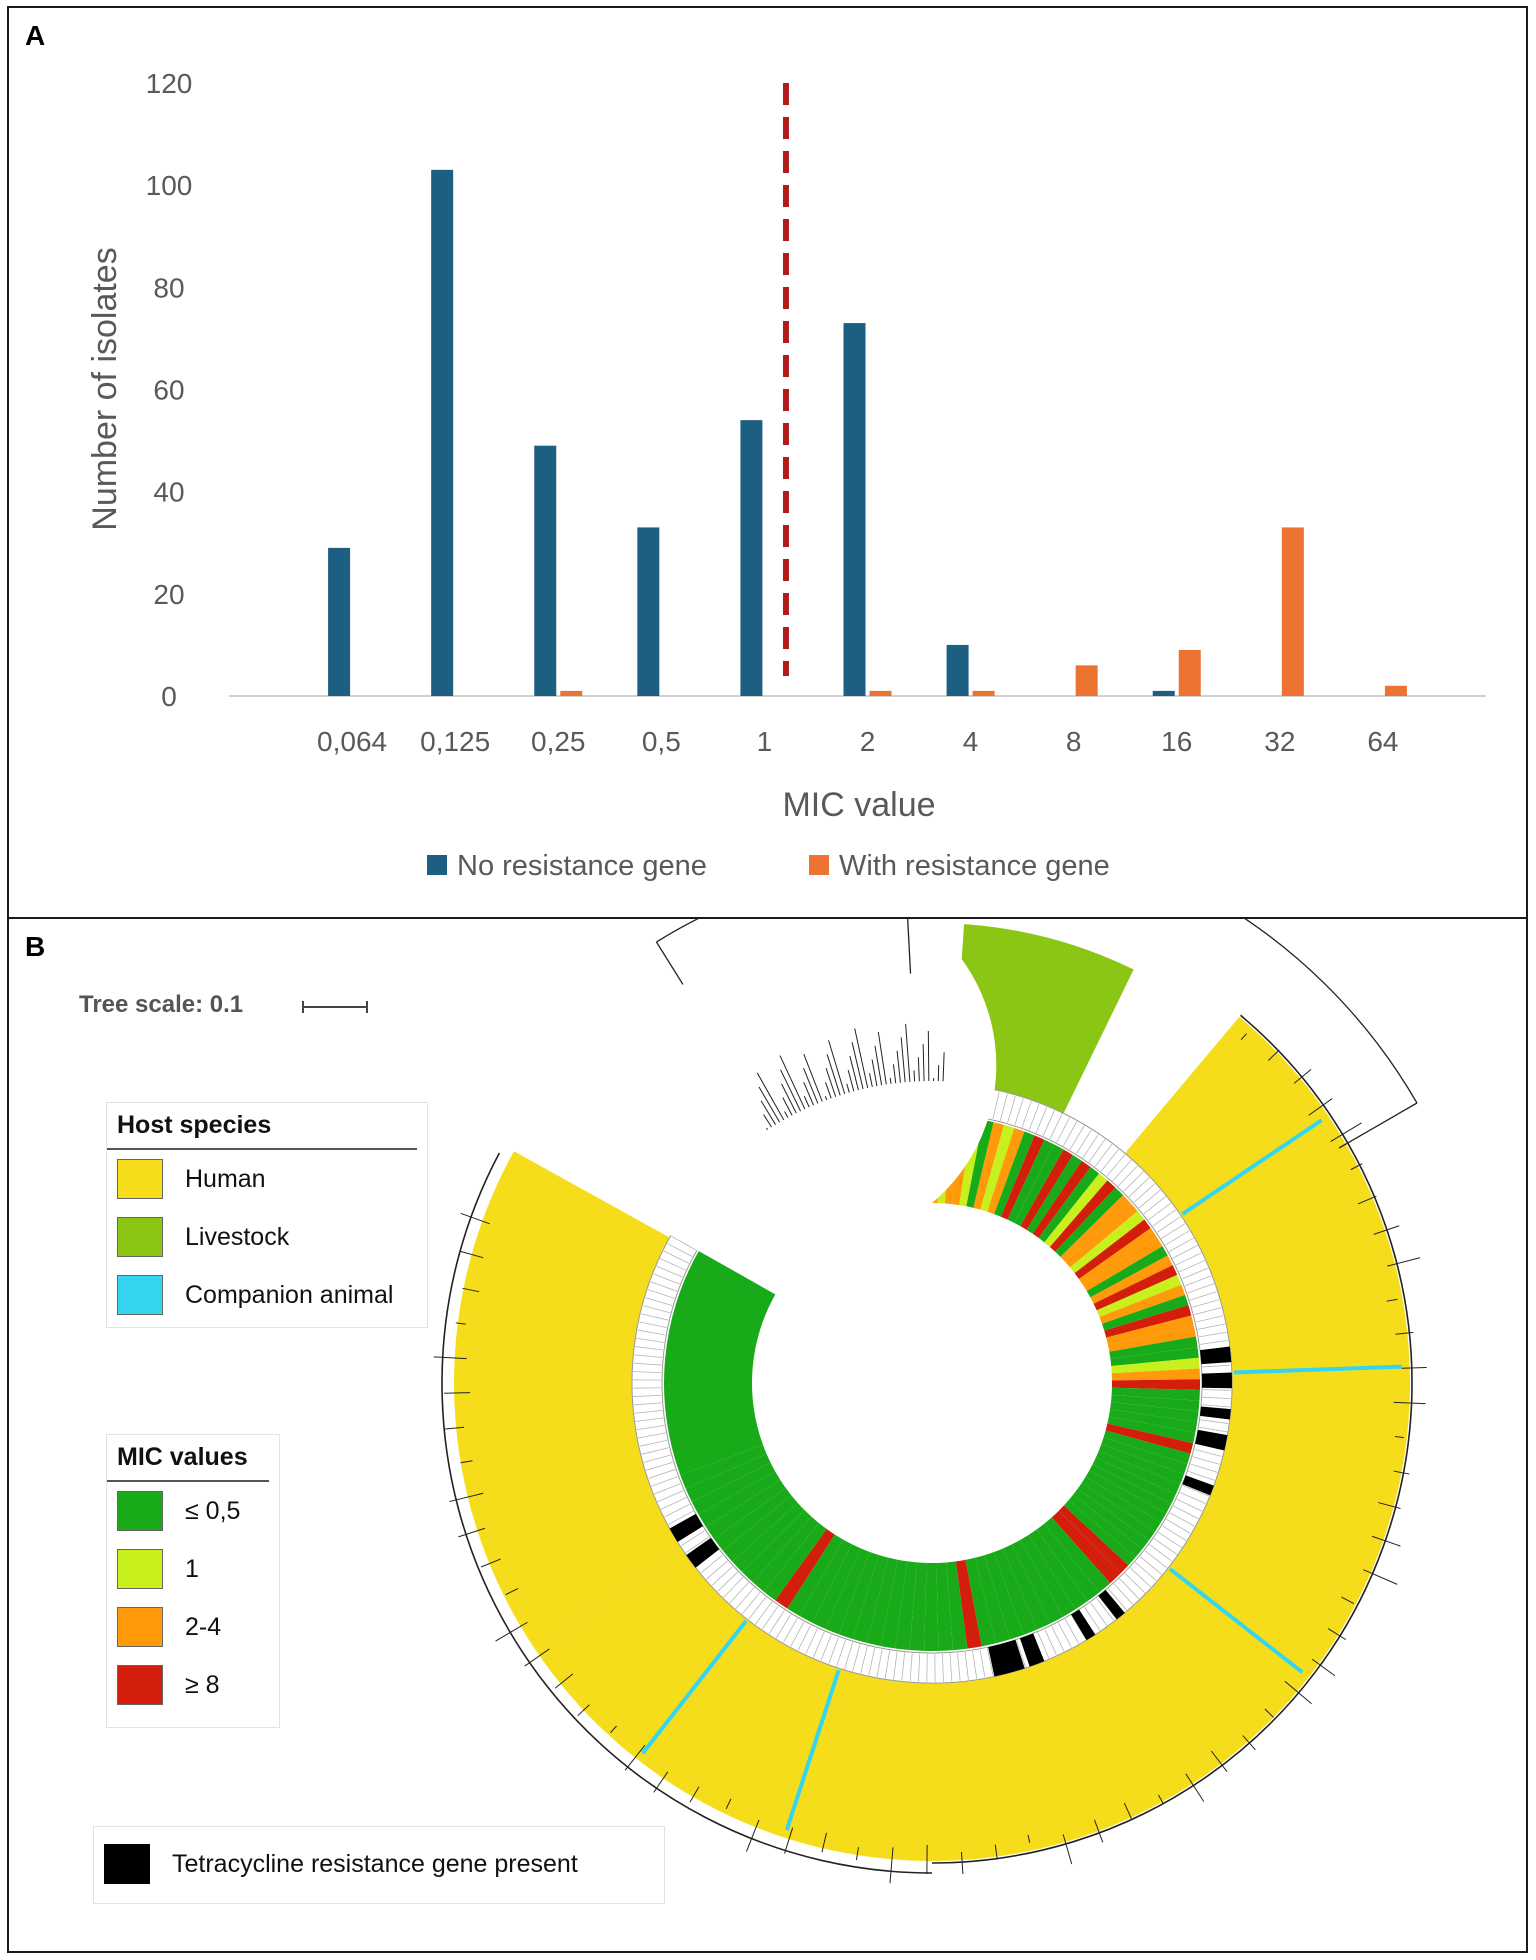 The height and width of the screenshot is (1960, 1536). What do you see at coordinates (35, 35) in the screenshot?
I see `panel-a-label: A` at bounding box center [35, 35].